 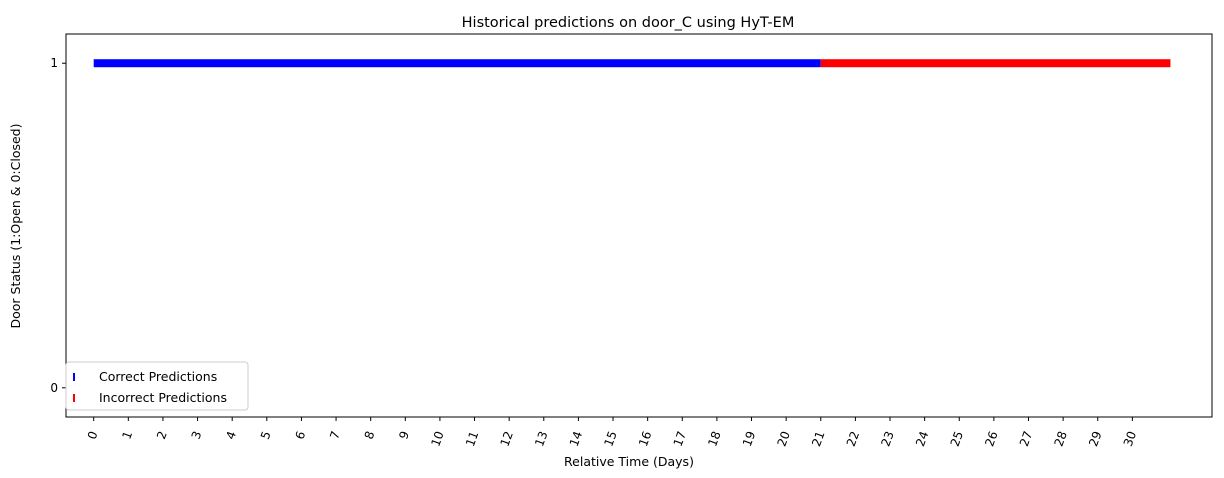 What do you see at coordinates (576, 438) in the screenshot?
I see `x-tick-label: 14` at bounding box center [576, 438].